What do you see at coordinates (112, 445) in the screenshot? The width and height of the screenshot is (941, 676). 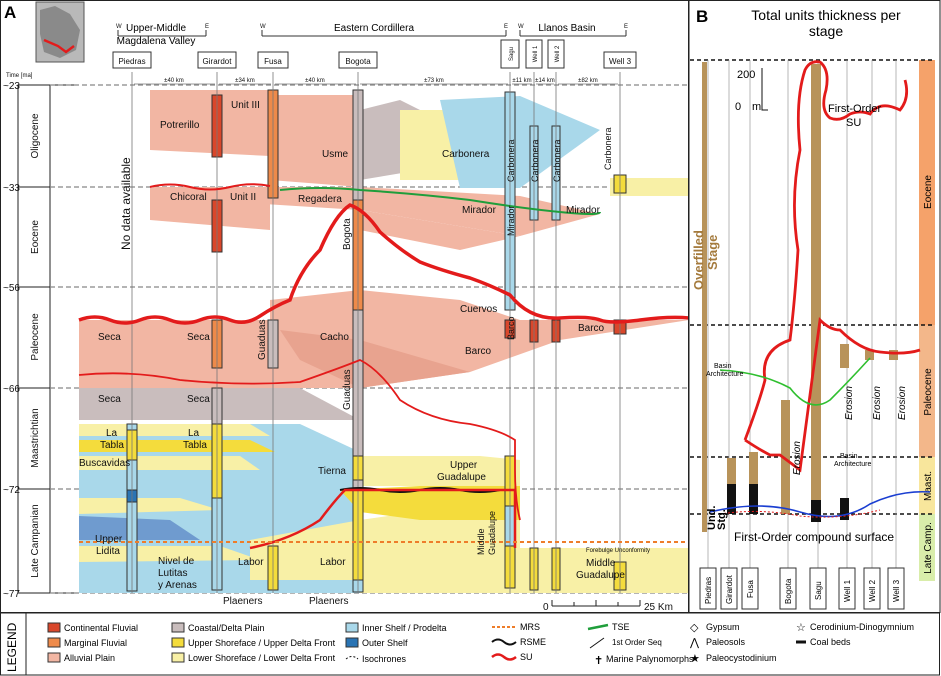 I see `unit-label: Tabla` at bounding box center [112, 445].